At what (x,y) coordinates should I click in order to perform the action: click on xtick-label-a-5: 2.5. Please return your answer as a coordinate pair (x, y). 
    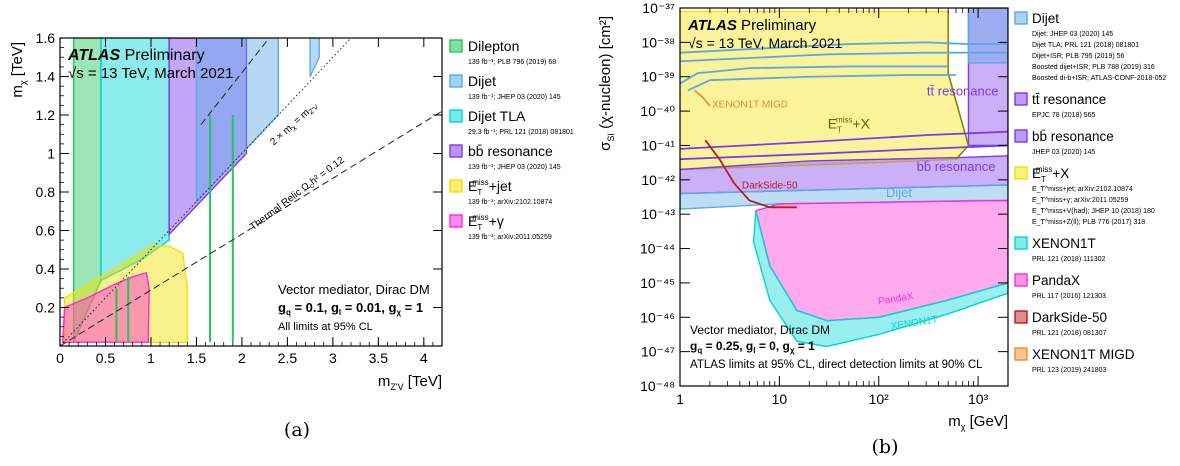
    Looking at the image, I should click on (288, 358).